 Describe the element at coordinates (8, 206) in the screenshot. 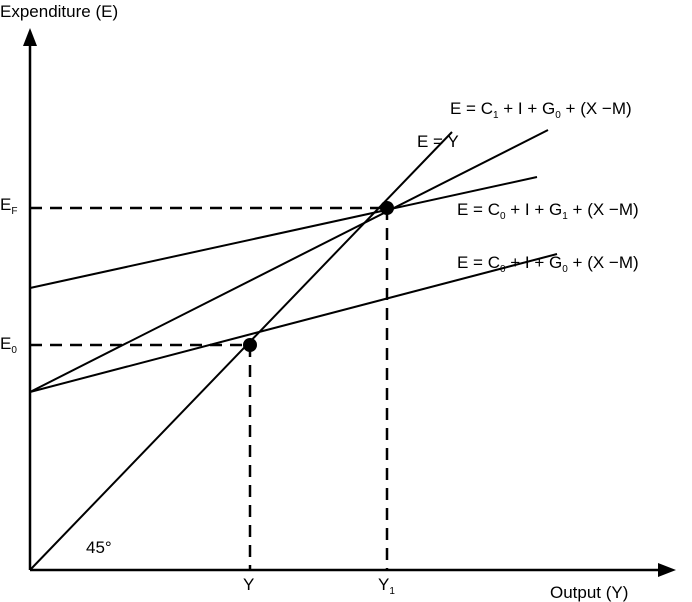

I see `ef-label: EF` at that location.